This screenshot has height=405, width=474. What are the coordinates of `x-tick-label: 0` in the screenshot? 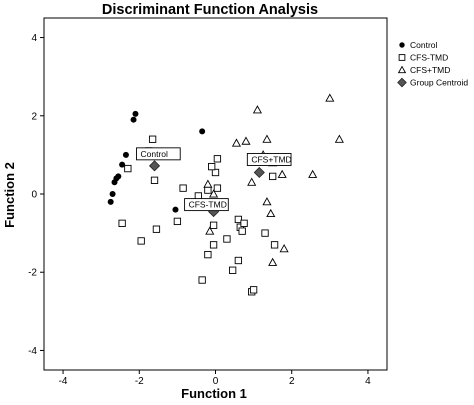 It's located at (216, 381).